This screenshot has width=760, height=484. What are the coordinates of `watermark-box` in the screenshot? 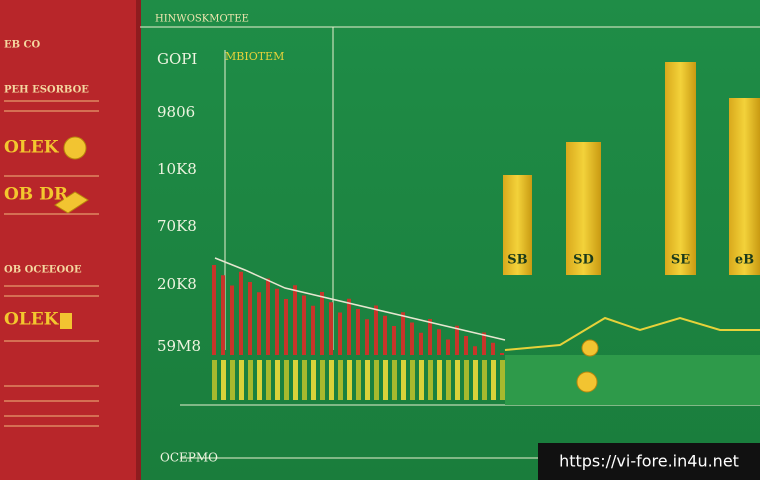 It's located at (649, 461).